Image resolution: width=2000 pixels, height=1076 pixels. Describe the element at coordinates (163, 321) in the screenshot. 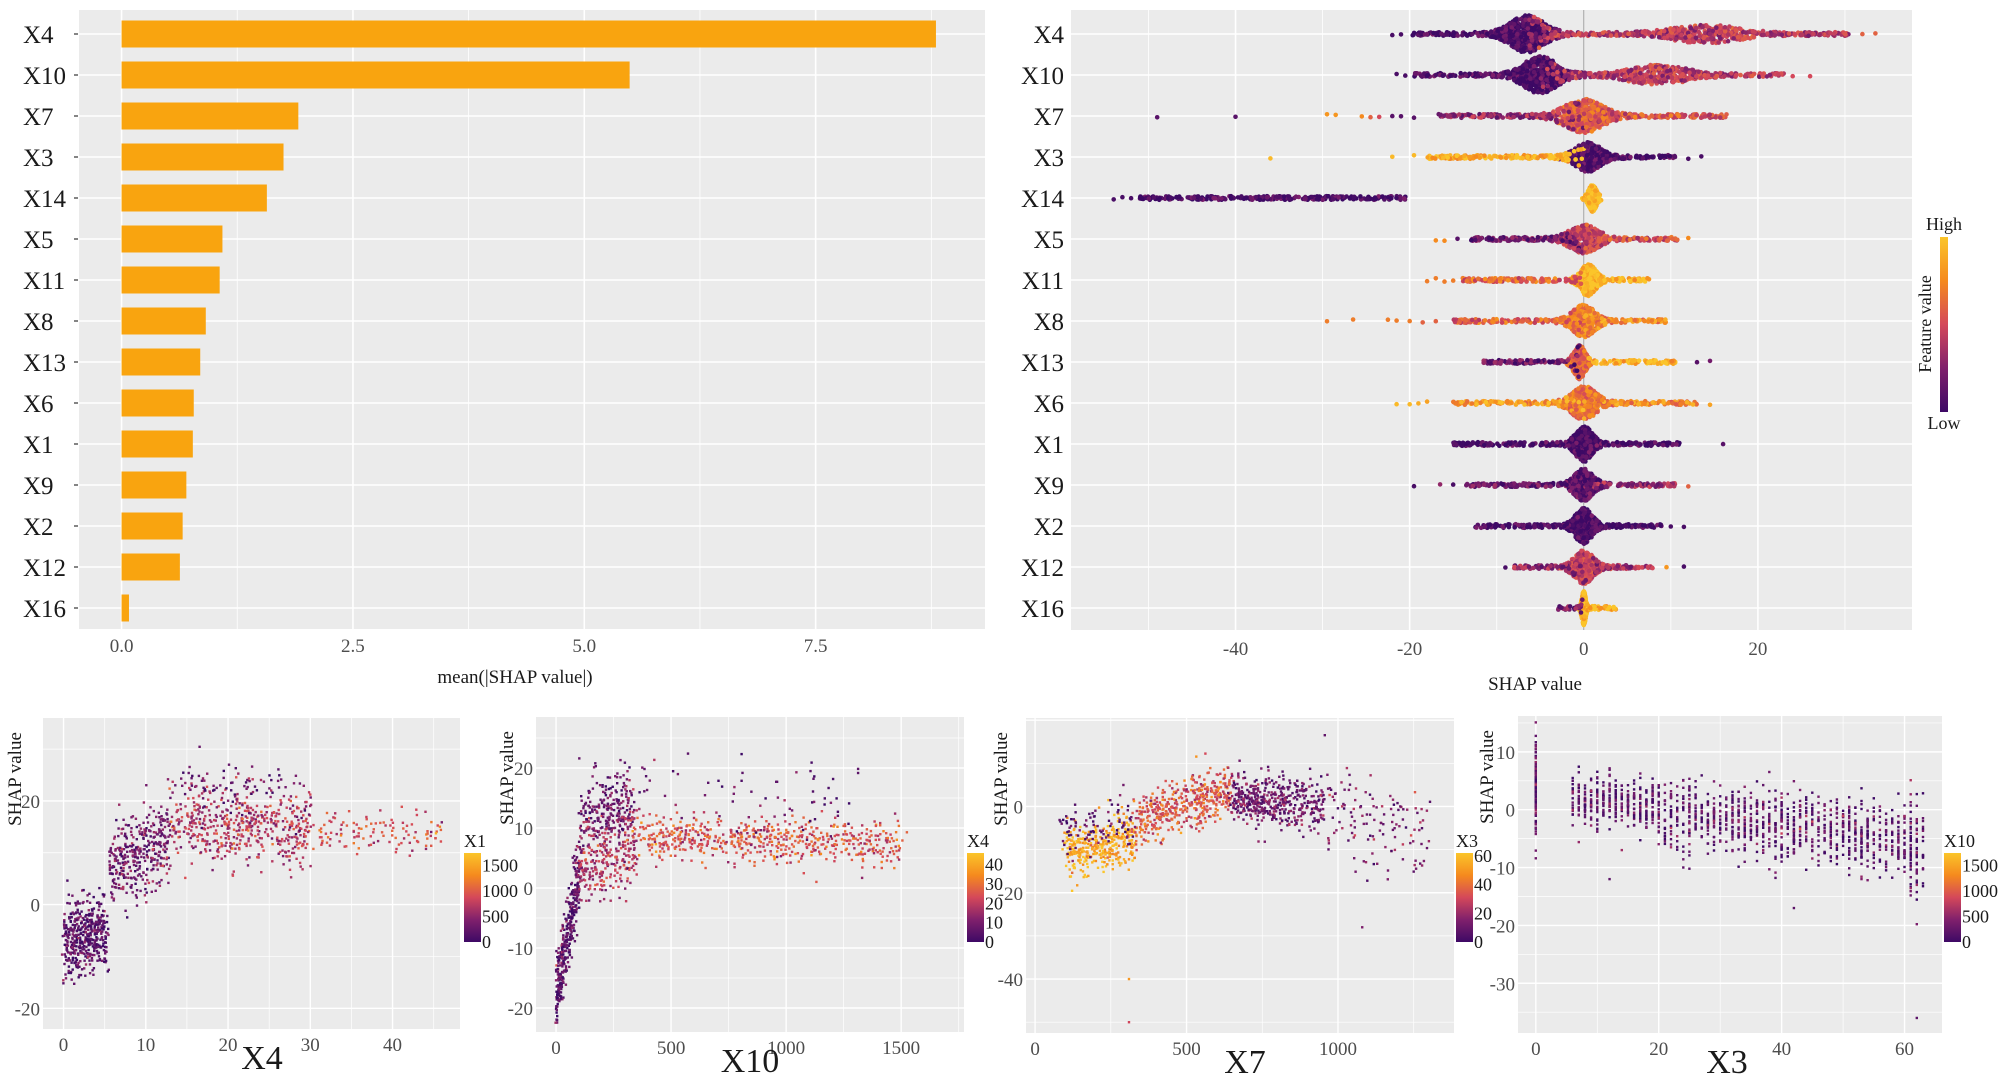

I see `bar-x8` at that location.